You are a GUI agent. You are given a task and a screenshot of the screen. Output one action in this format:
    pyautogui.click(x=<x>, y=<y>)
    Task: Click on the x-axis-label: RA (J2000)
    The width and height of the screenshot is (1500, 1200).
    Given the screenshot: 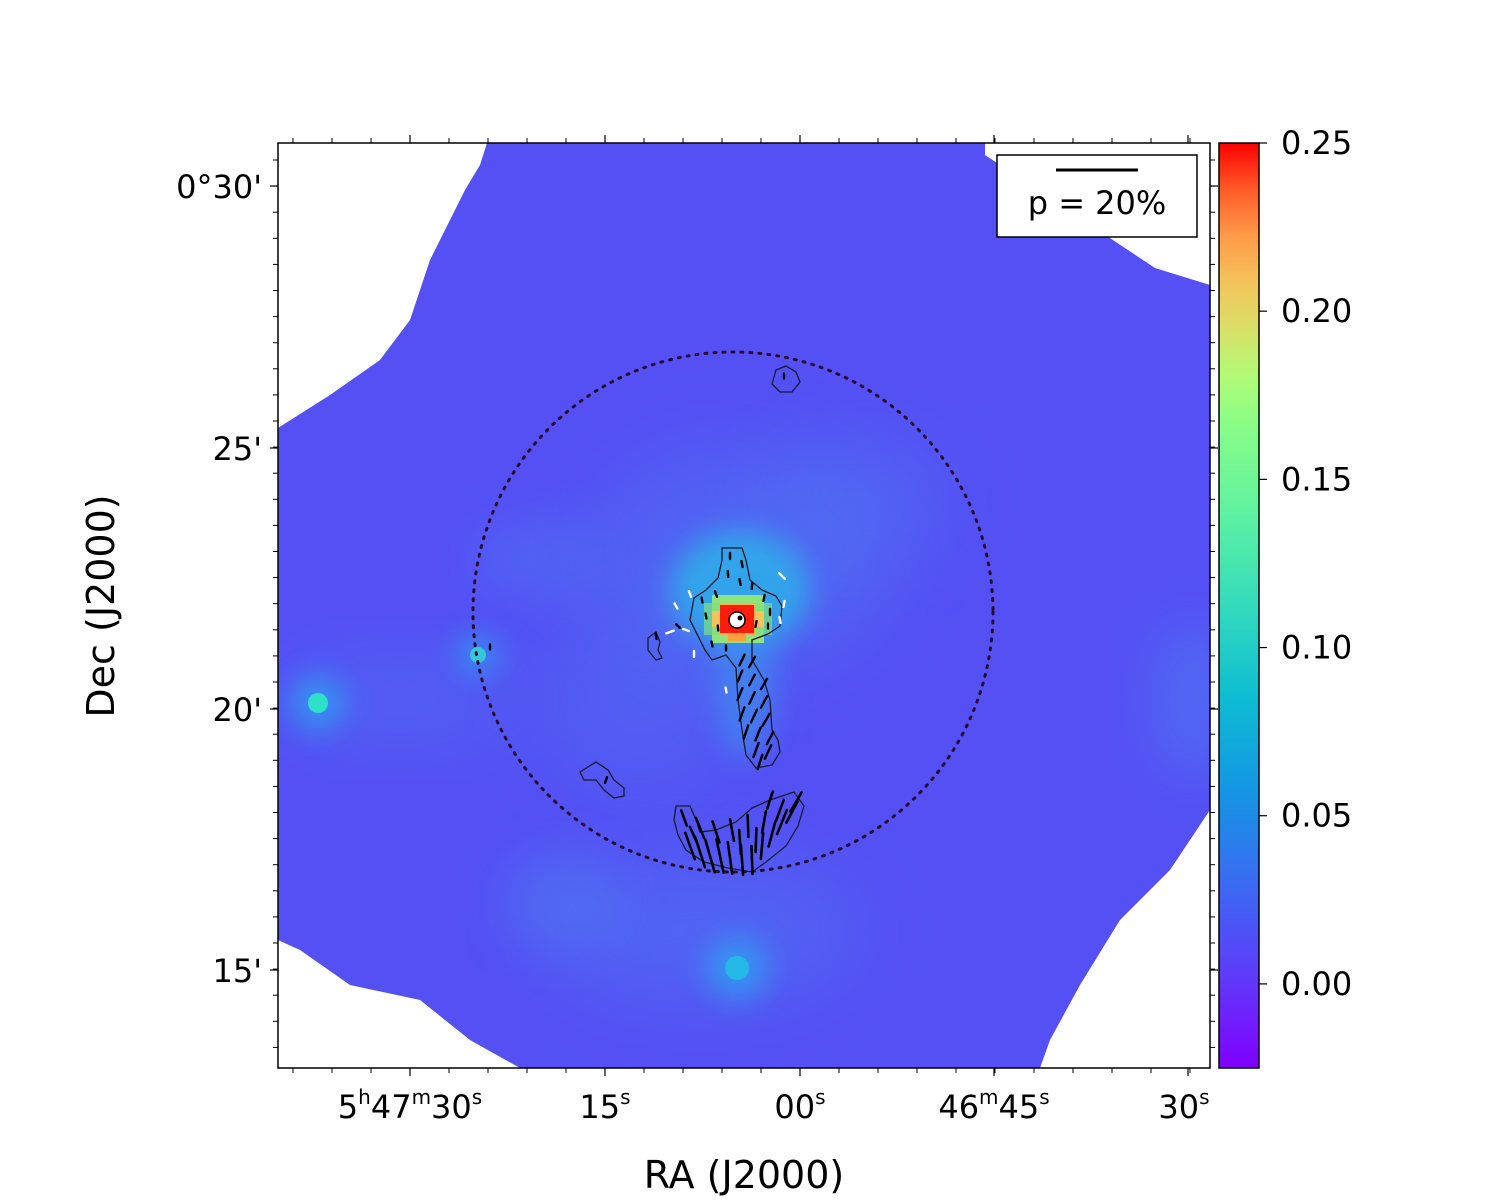 What is the action you would take?
    pyautogui.click(x=744, y=1175)
    